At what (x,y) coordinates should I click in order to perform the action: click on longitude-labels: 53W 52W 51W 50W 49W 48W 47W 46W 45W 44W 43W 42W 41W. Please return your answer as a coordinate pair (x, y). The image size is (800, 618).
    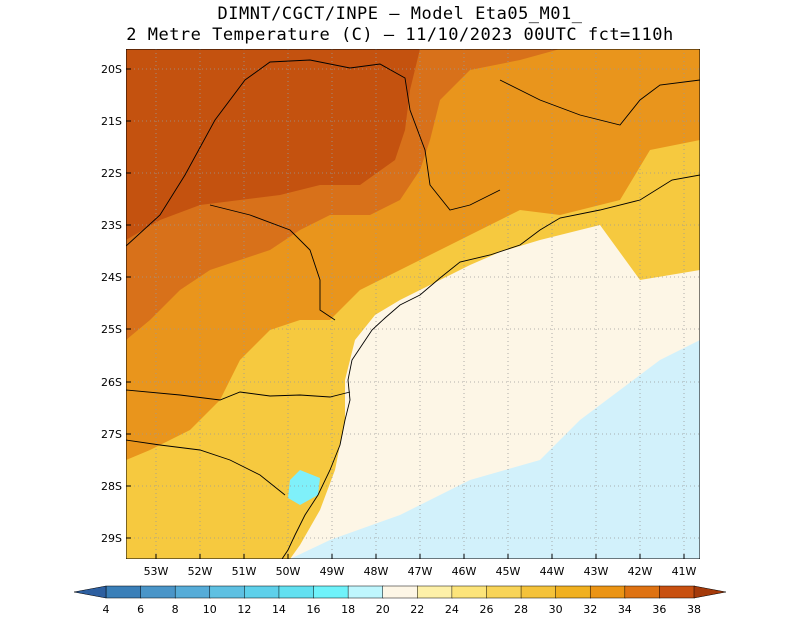
    Looking at the image, I should click on (420, 566).